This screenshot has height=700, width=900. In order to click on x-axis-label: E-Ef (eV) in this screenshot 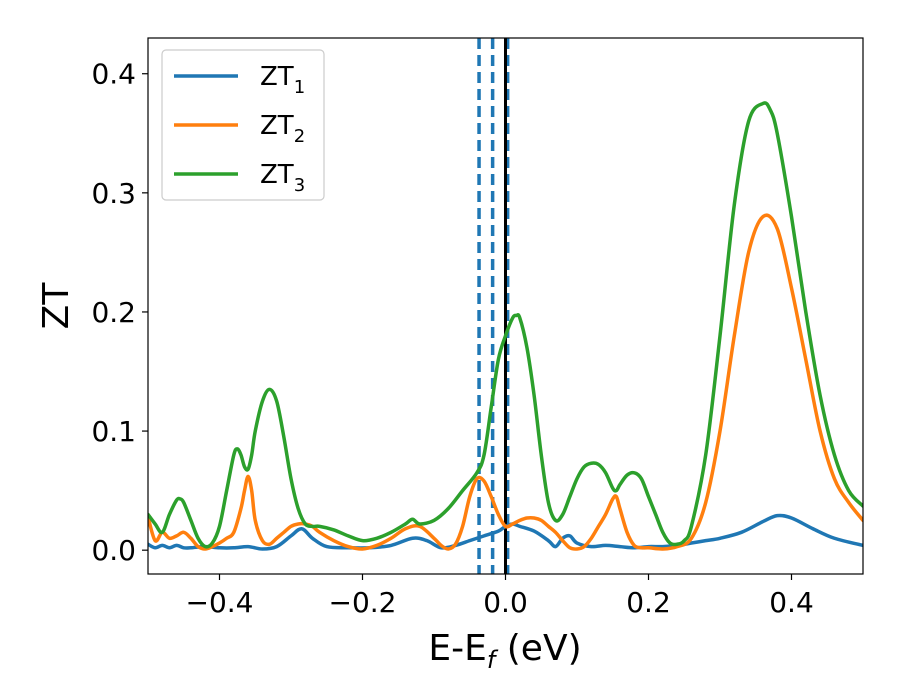, I will do `click(504, 651)`.